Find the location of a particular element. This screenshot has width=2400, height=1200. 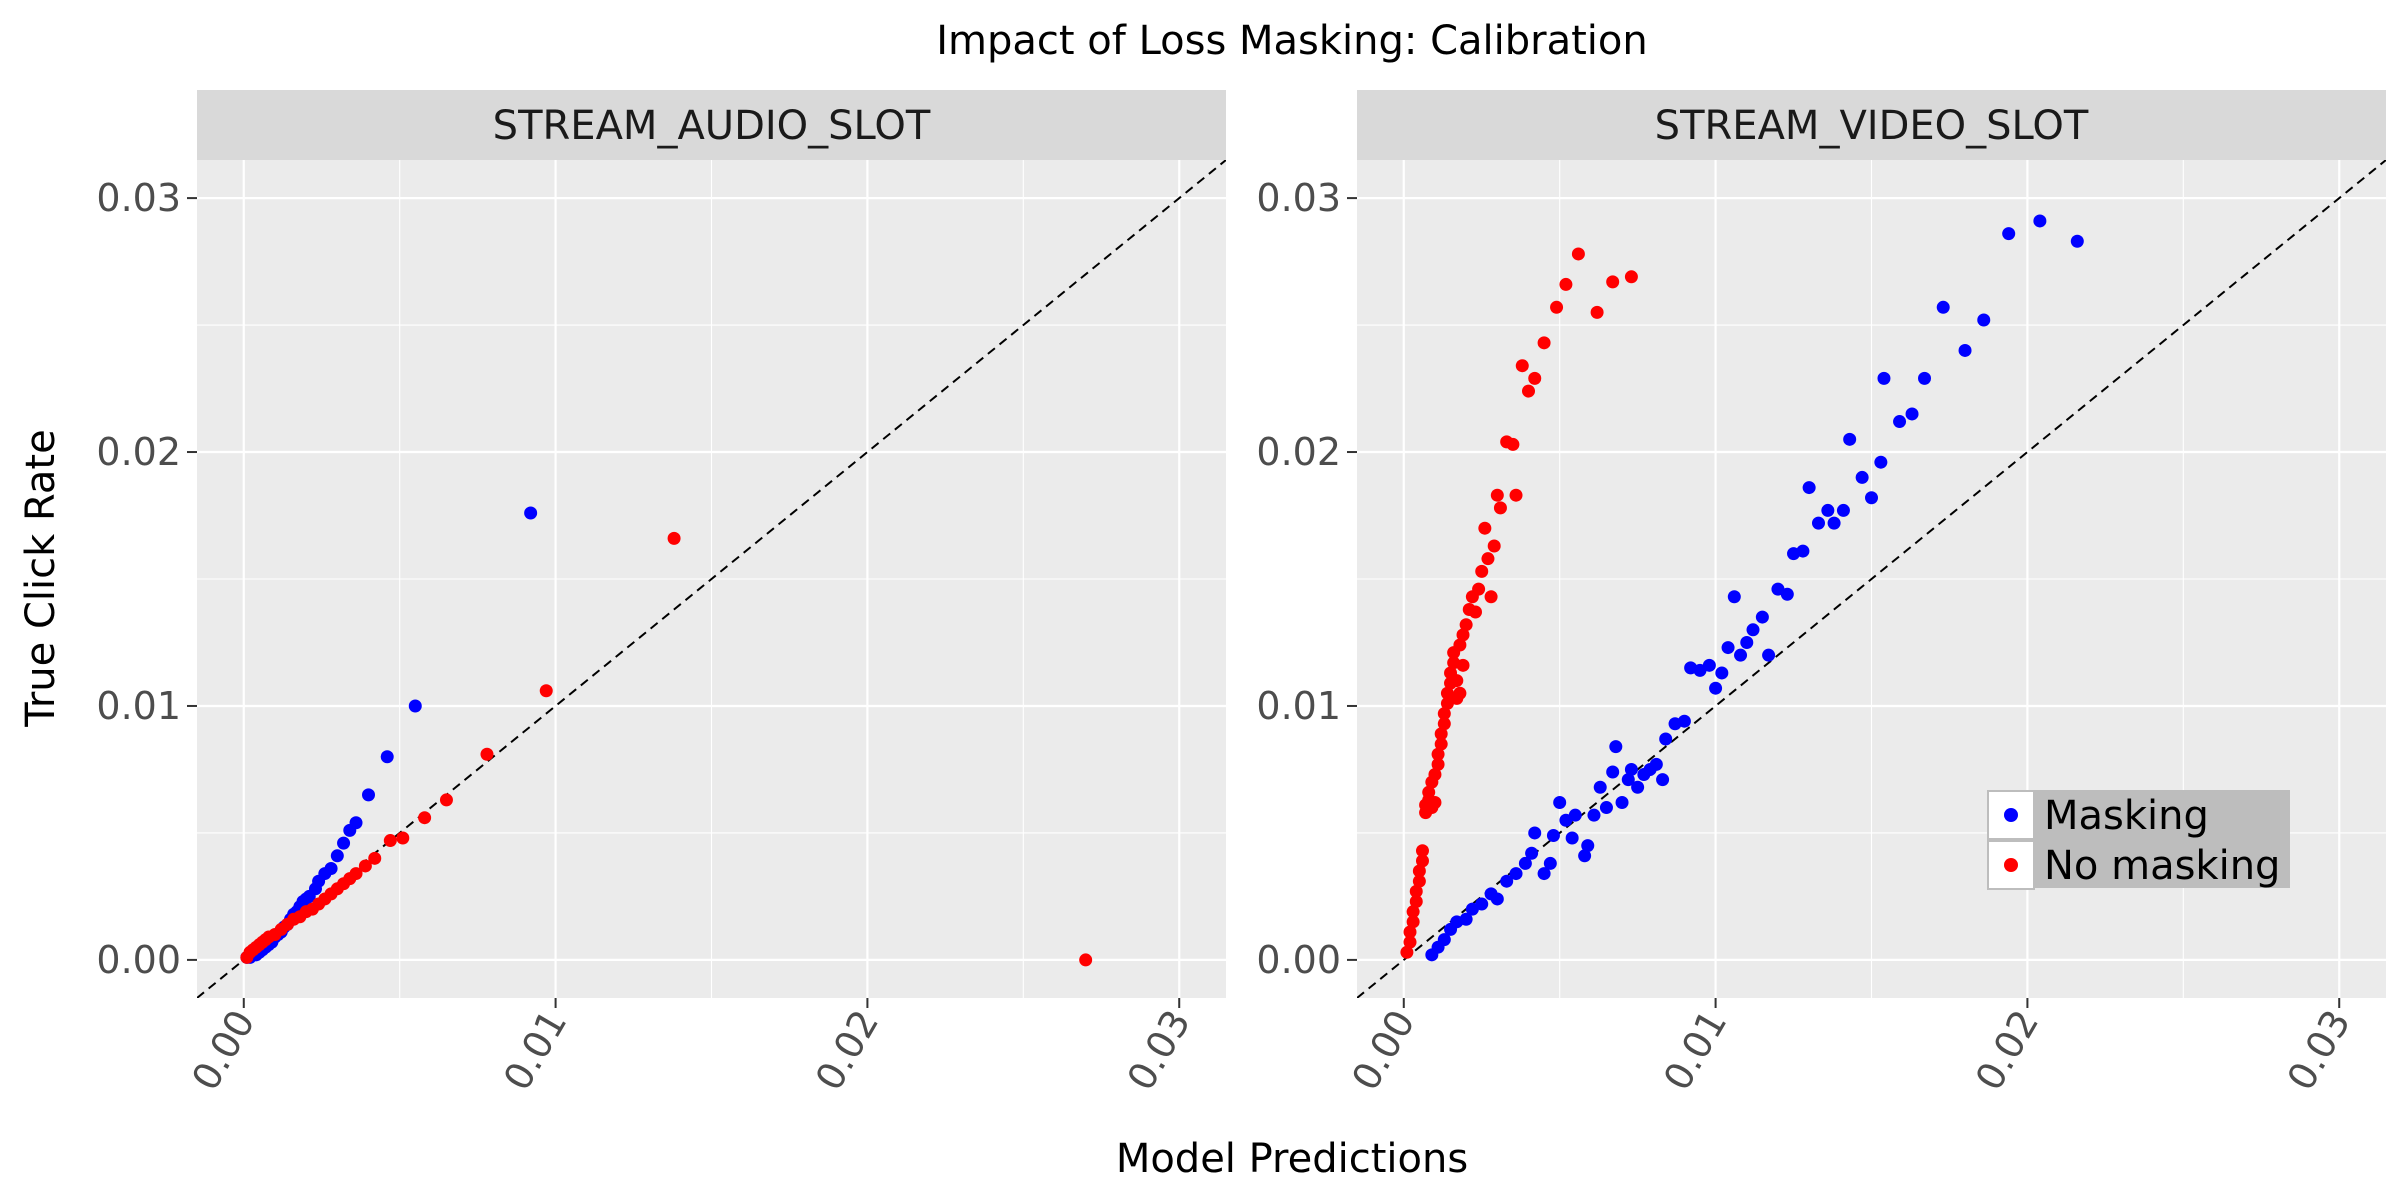

y-tick-label: 0.01 is located at coordinates (1298, 706).